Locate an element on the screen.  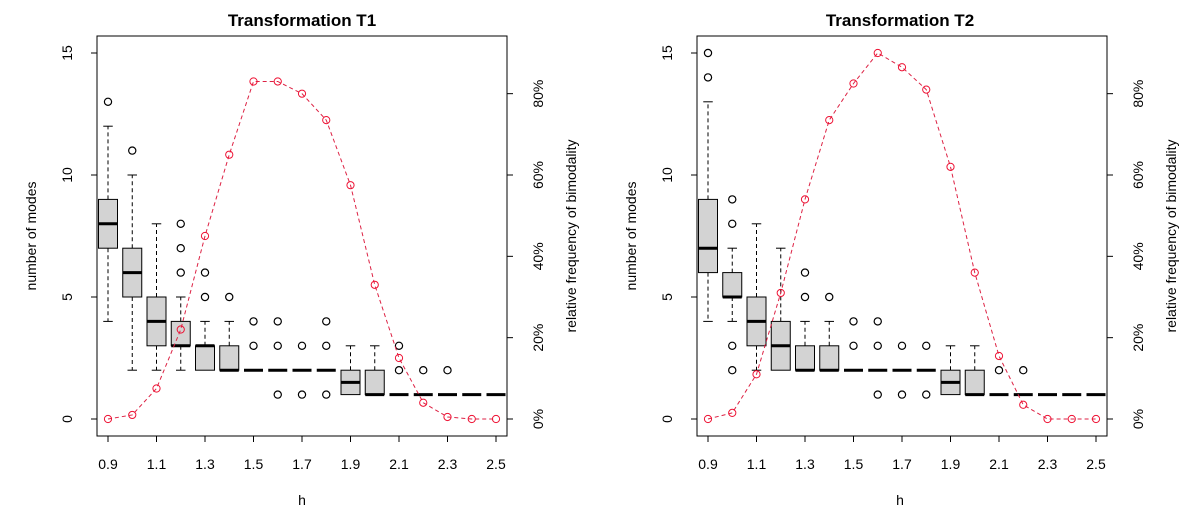
x-tick-label: 0.9 is located at coordinates (708, 464).